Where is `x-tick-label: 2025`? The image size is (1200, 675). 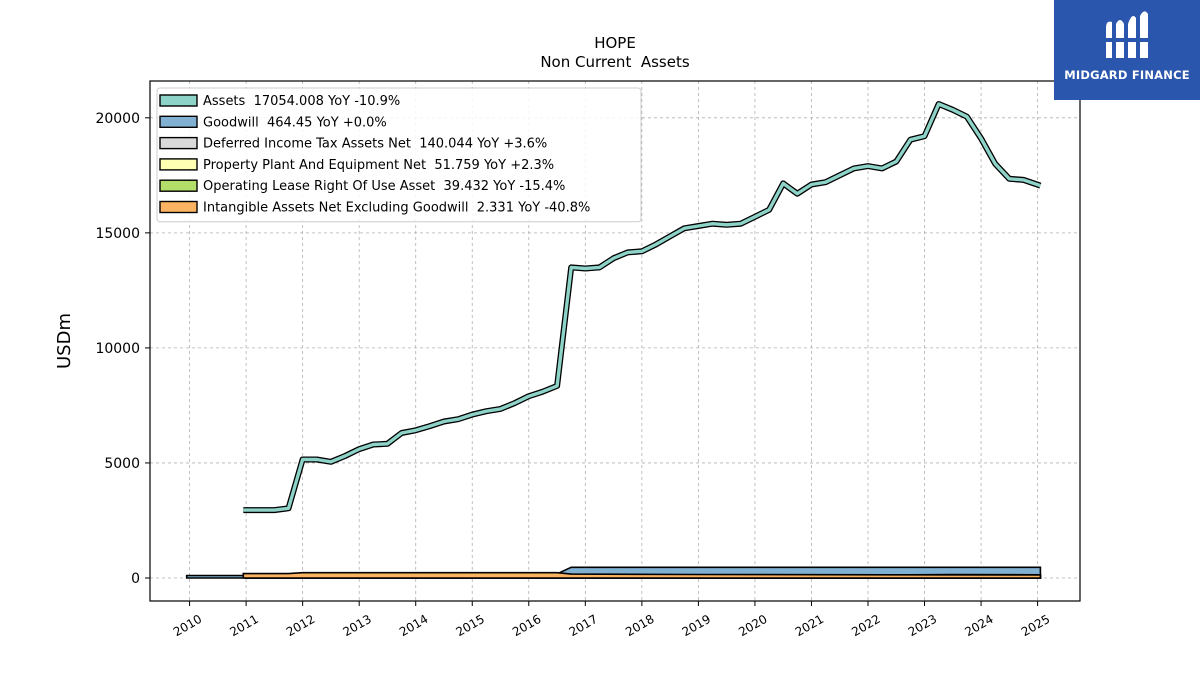 x-tick-label: 2025 is located at coordinates (1035, 625).